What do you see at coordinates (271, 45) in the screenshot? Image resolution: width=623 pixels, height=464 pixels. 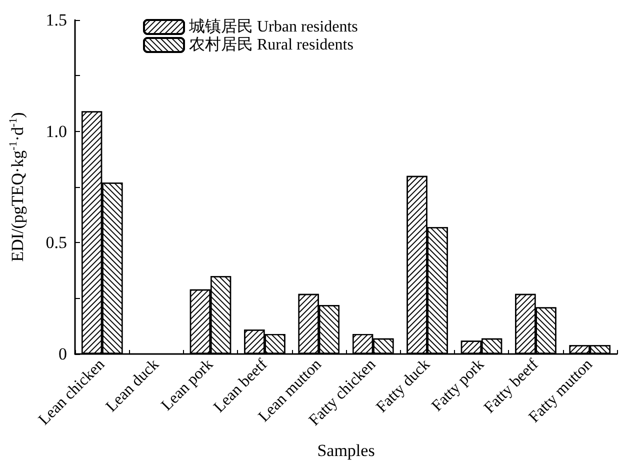 I see `legend-label: 农村居民 Rural residents` at bounding box center [271, 45].